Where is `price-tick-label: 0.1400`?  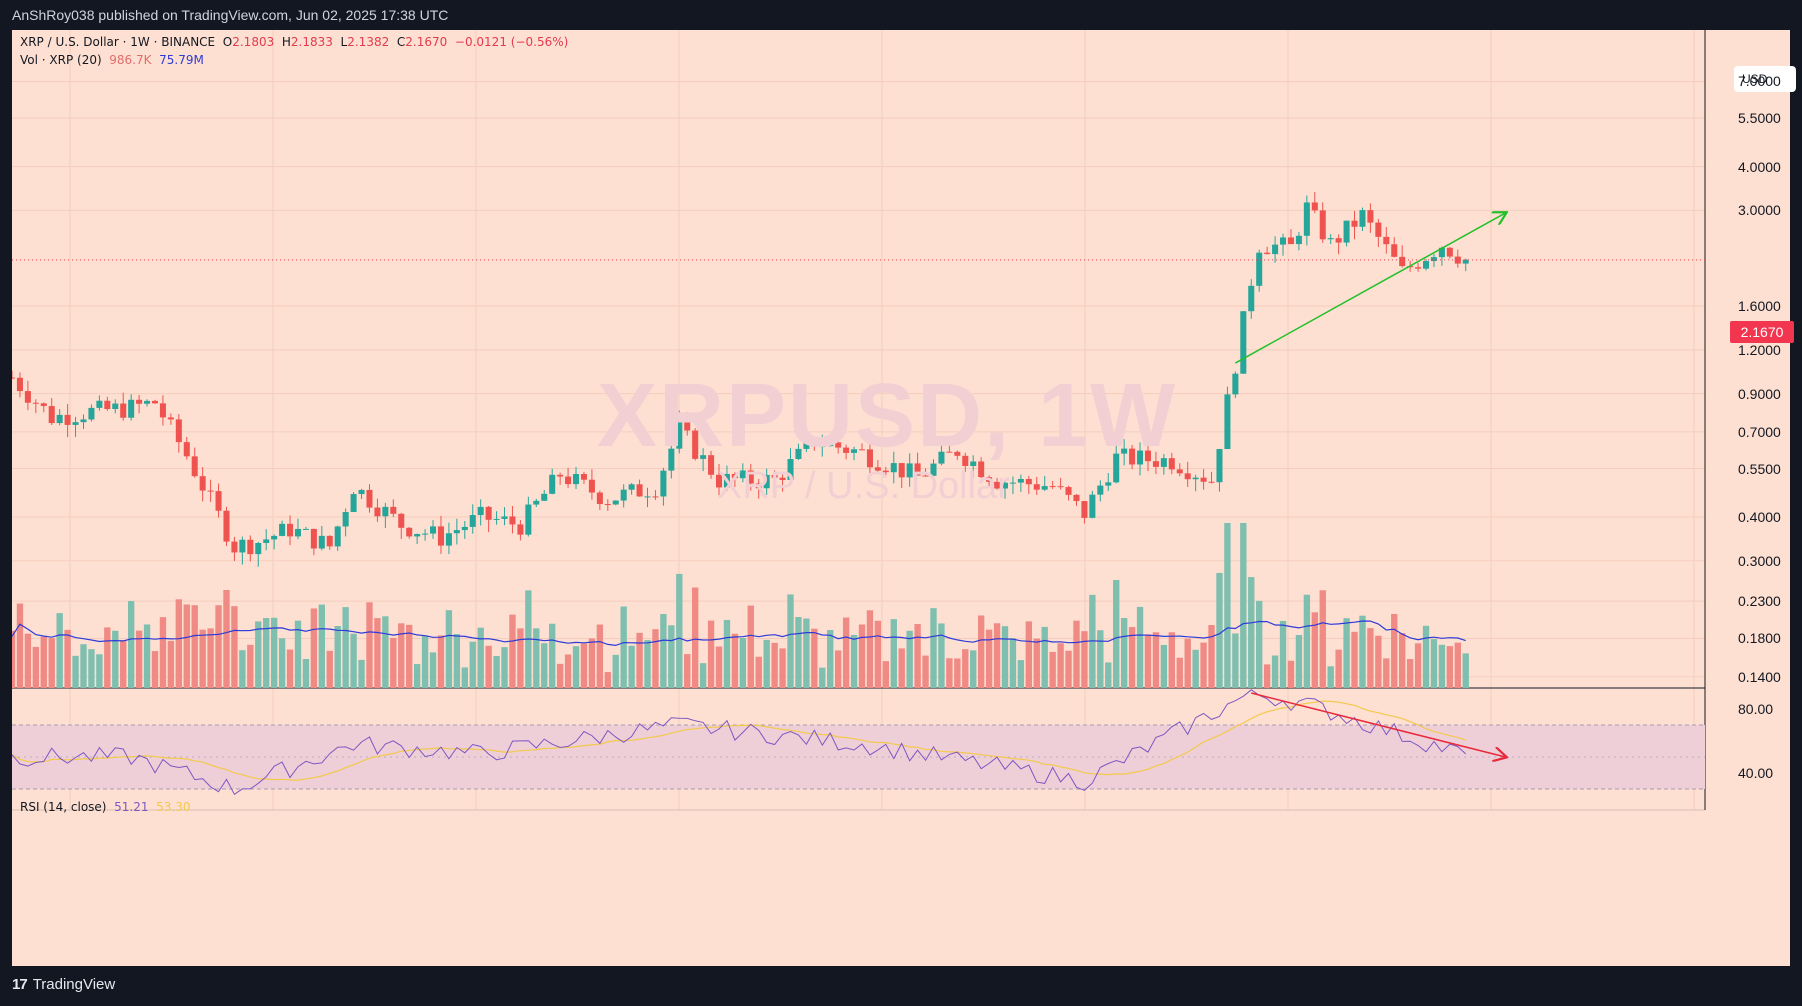 price-tick-label: 0.1400 is located at coordinates (1759, 676).